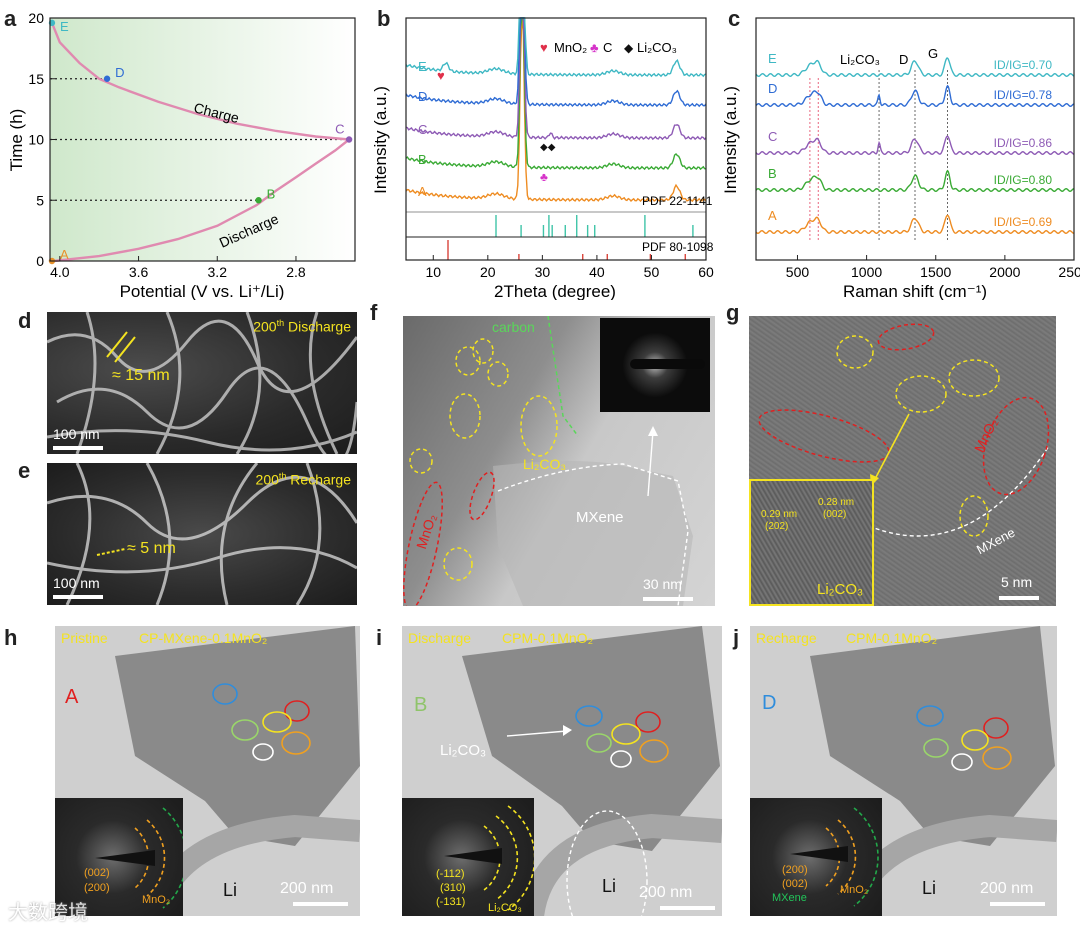 The width and height of the screenshot is (1080, 925). What do you see at coordinates (488, 272) in the screenshot?
I see `chart-b-xtick-label: 20` at bounding box center [488, 272].